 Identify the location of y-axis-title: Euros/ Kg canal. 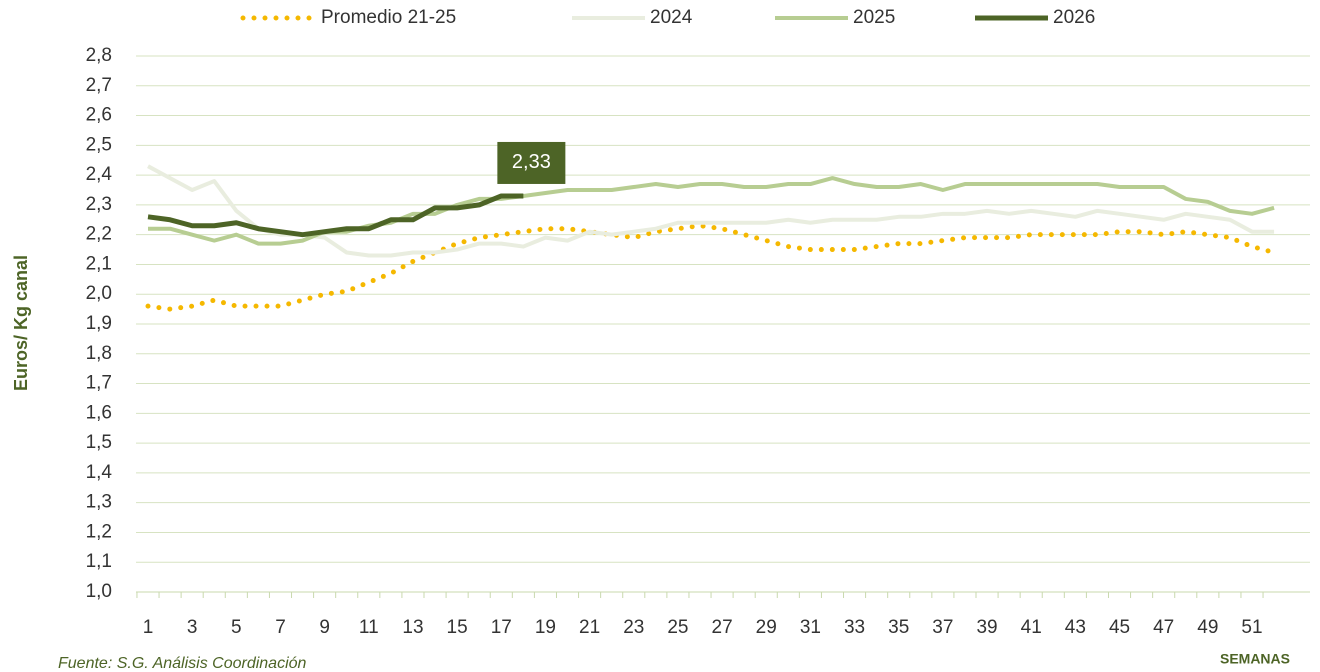
(21, 323).